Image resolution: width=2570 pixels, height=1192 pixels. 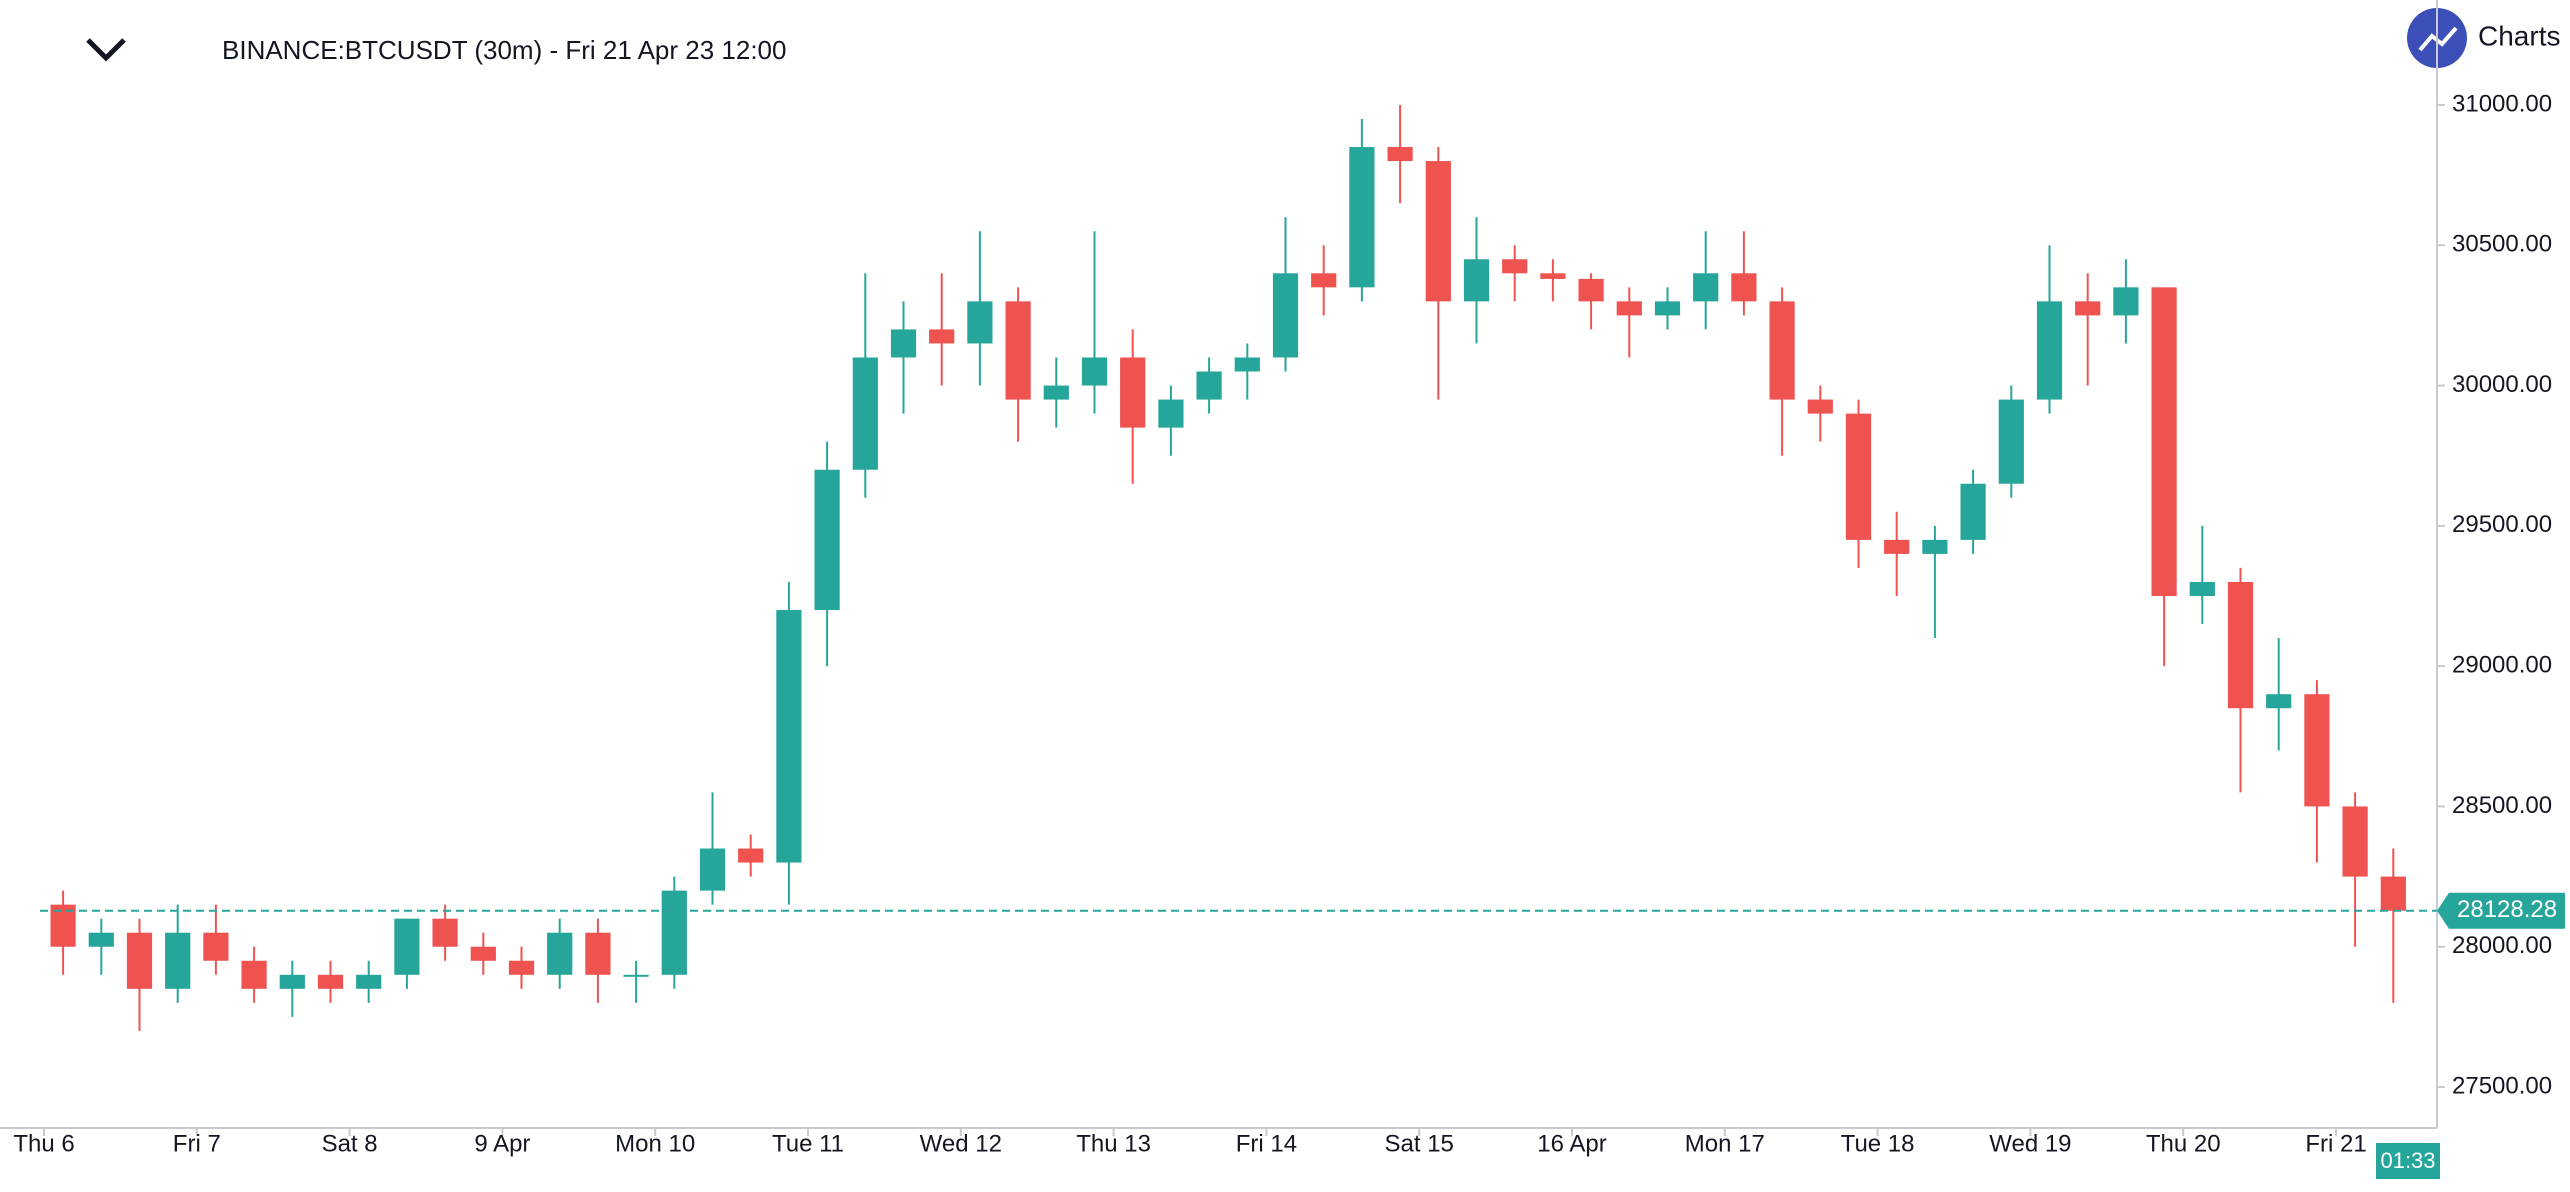 I want to click on x-tick-label: Wed 12, so click(x=961, y=1143).